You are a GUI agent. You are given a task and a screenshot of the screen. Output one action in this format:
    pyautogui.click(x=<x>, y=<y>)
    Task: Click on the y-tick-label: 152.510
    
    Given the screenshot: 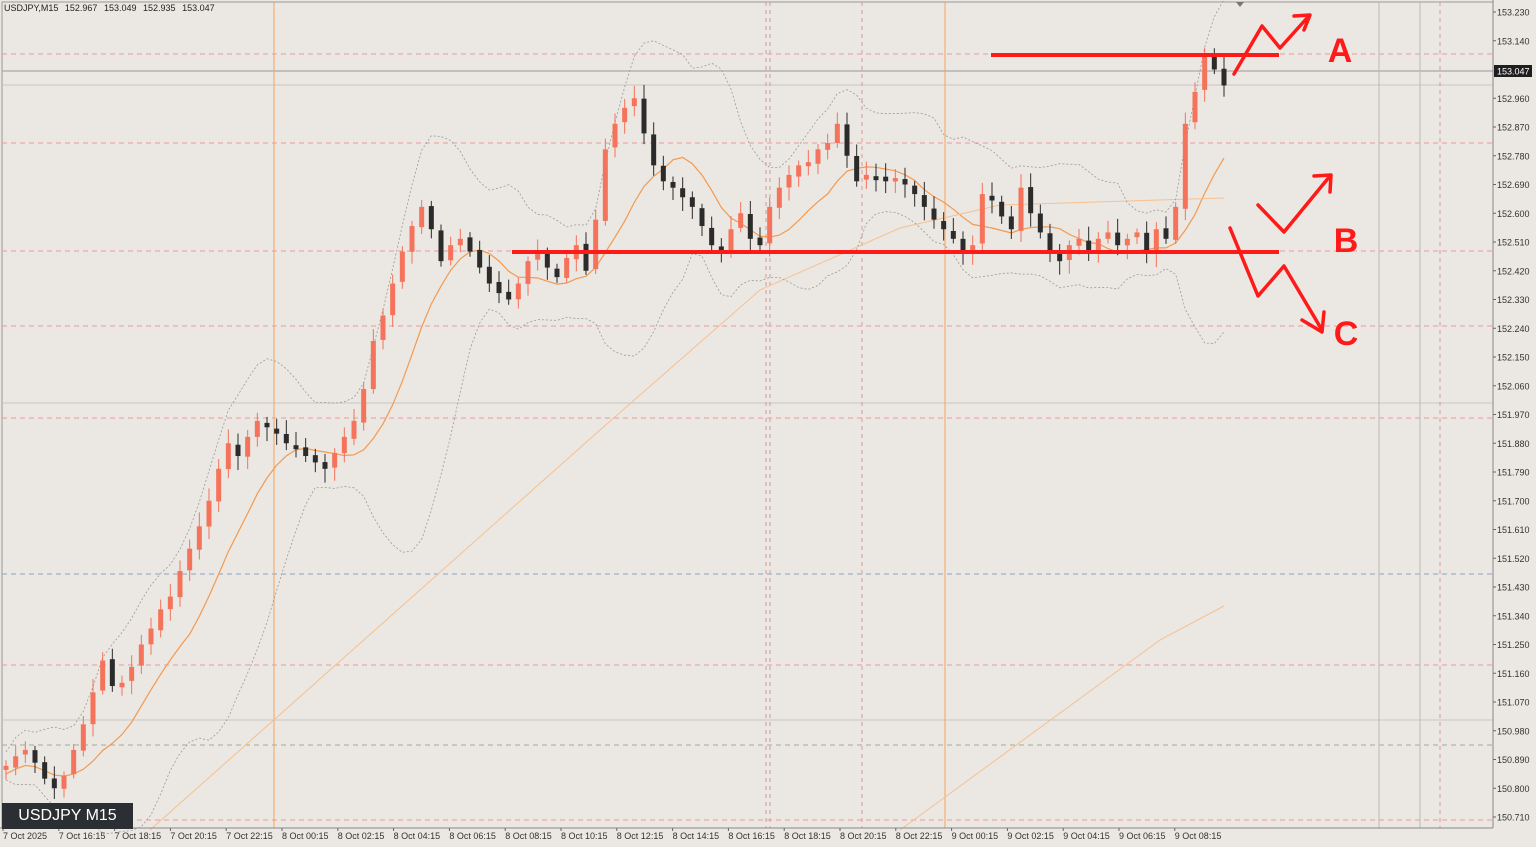 What is the action you would take?
    pyautogui.click(x=1513, y=243)
    